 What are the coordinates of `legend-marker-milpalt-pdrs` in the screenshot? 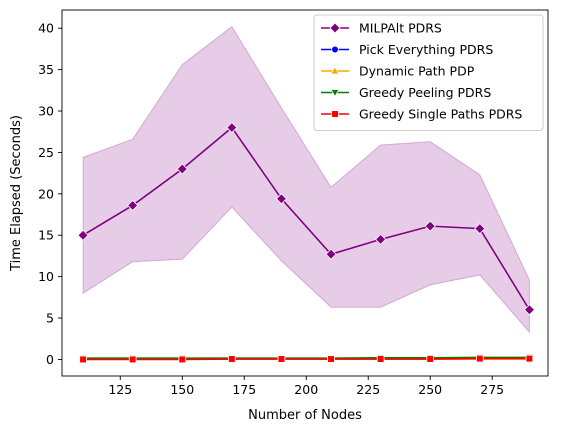 It's located at (335, 28).